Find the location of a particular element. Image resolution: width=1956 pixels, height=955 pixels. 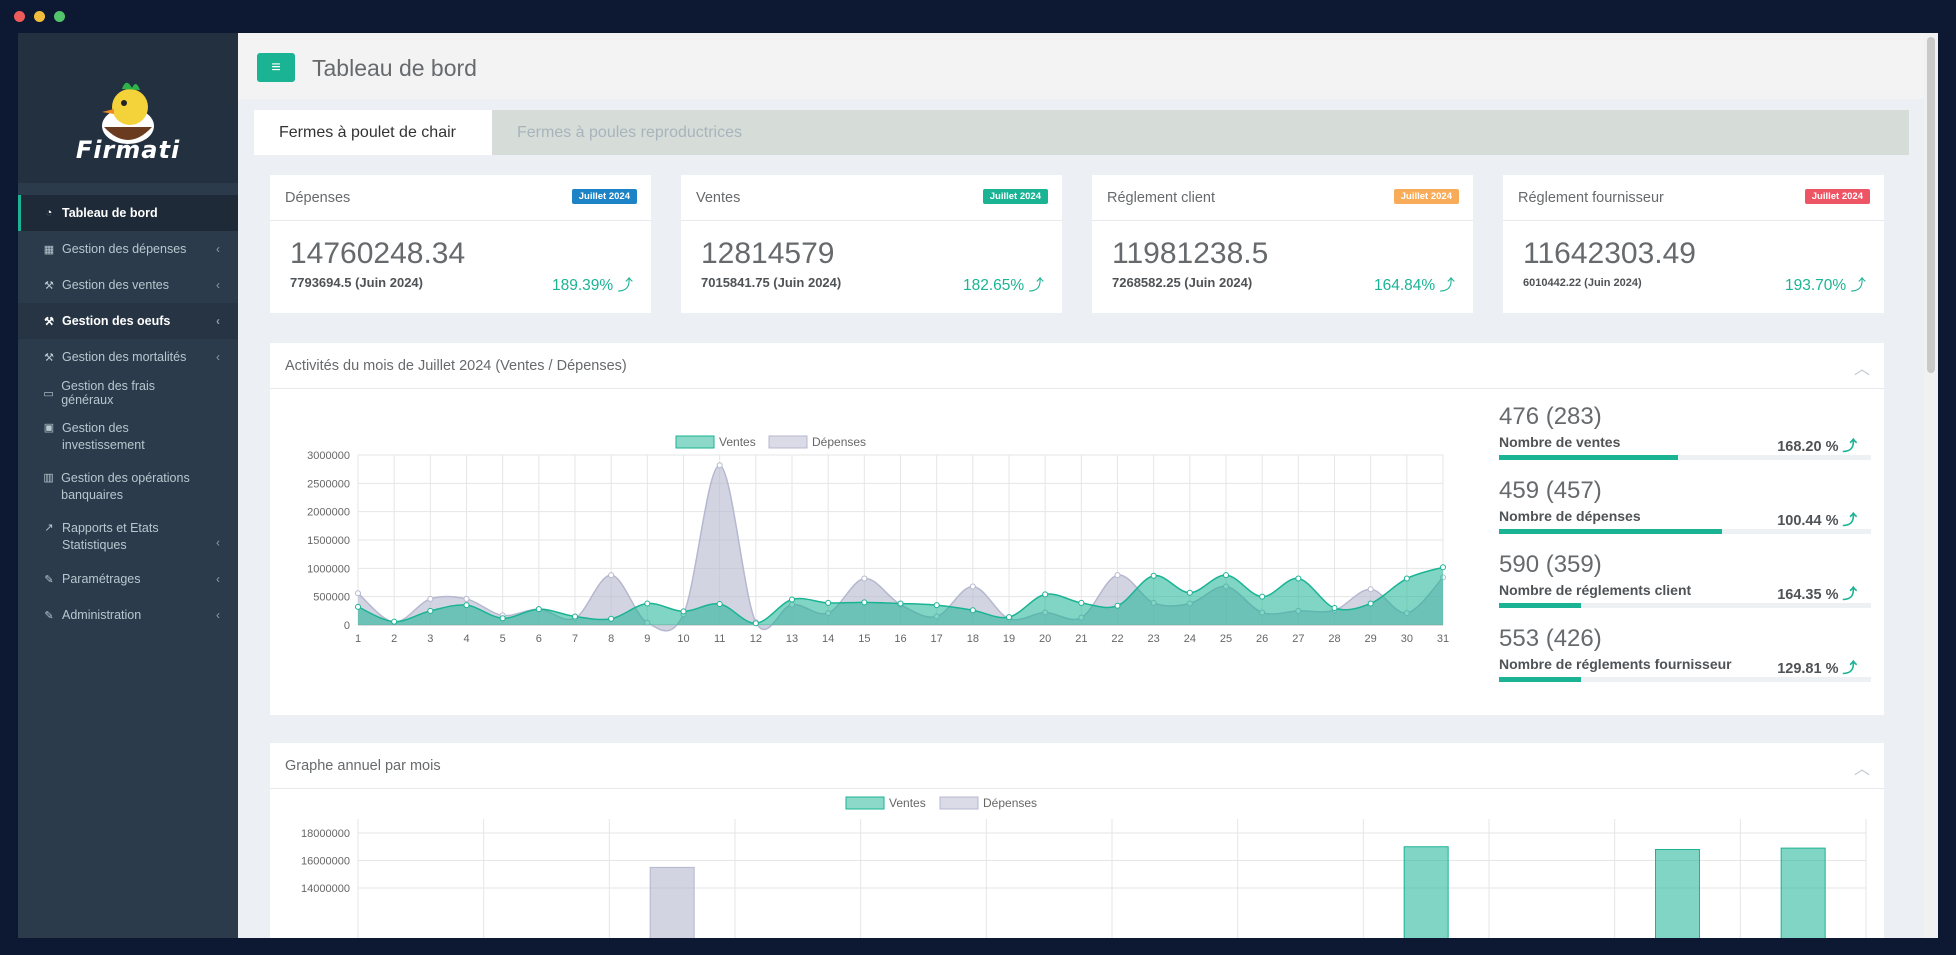

stat-label: Nombre de réglements client is located at coordinates (1595, 590).